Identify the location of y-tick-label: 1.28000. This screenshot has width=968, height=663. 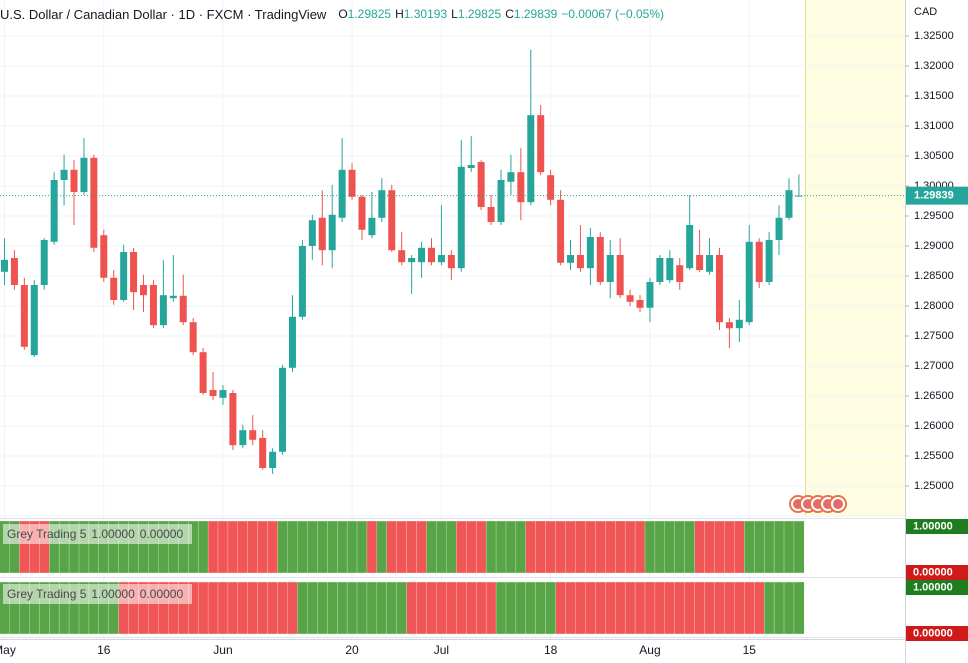
(934, 306).